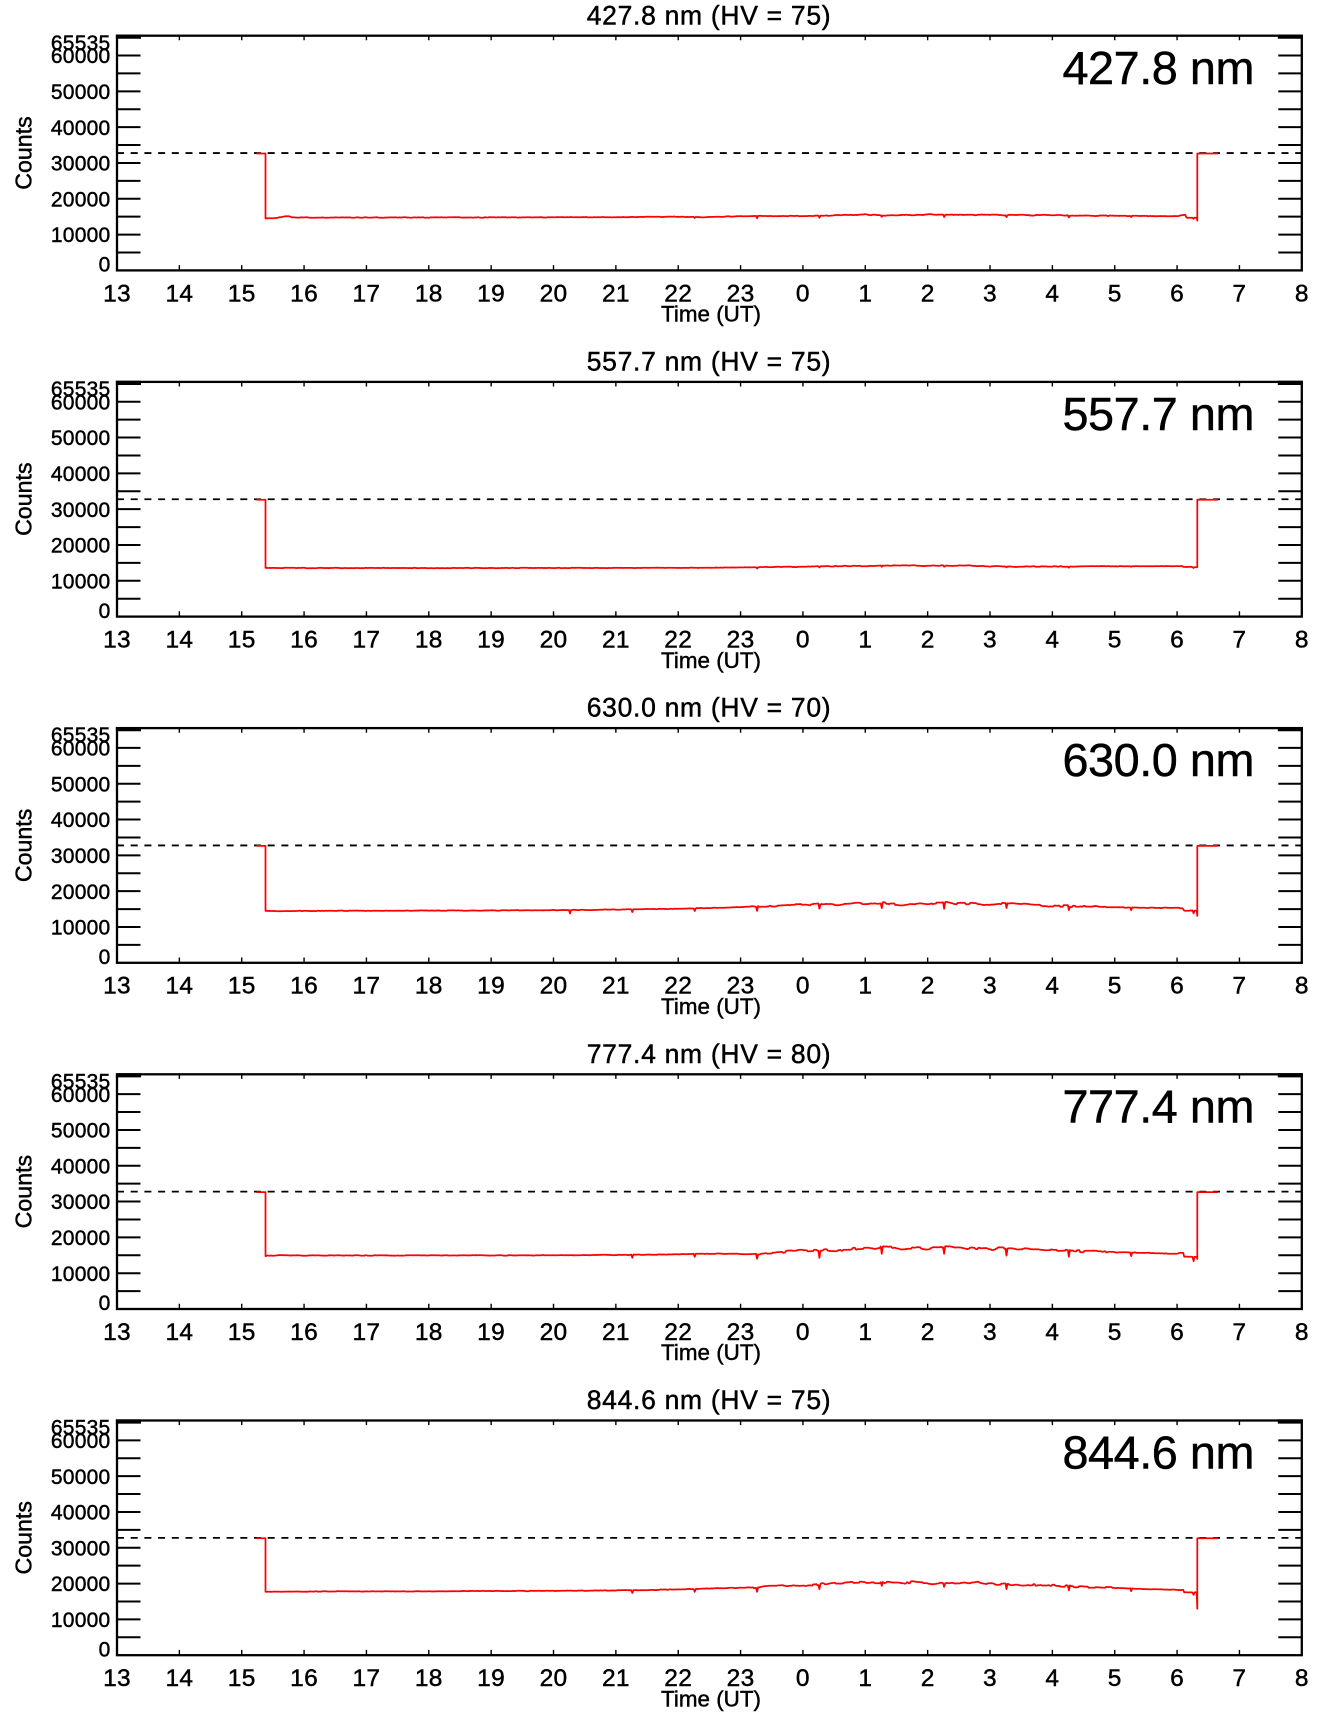 This screenshot has height=1731, width=1336. Describe the element at coordinates (709, 362) in the screenshot. I see `svg-text: 557.7 nm (HV = 75)` at that location.